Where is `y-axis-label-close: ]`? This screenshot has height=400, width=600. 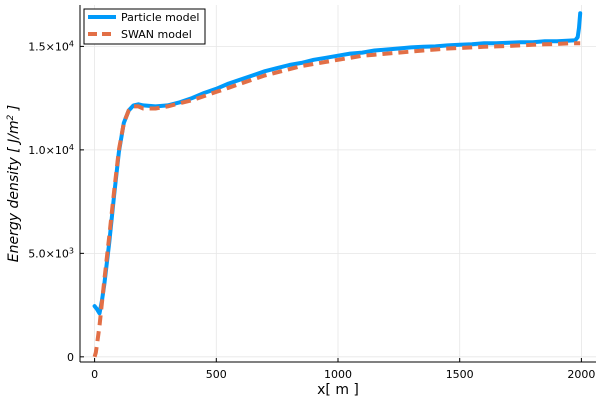
y-axis-label-close: ] is located at coordinates (14, 110).